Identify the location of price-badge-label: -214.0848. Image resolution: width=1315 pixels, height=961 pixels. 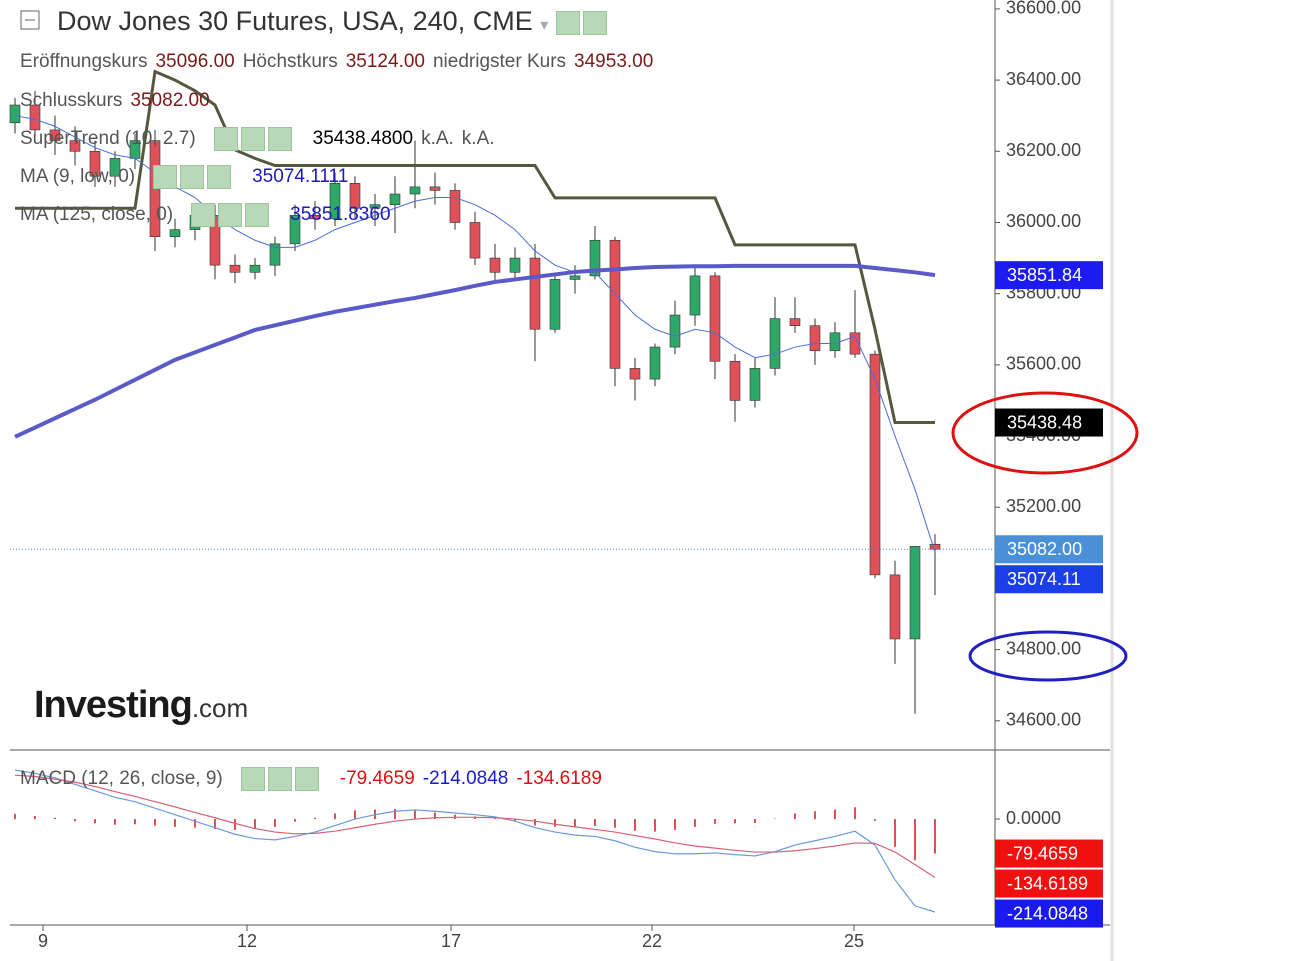
(1047, 913).